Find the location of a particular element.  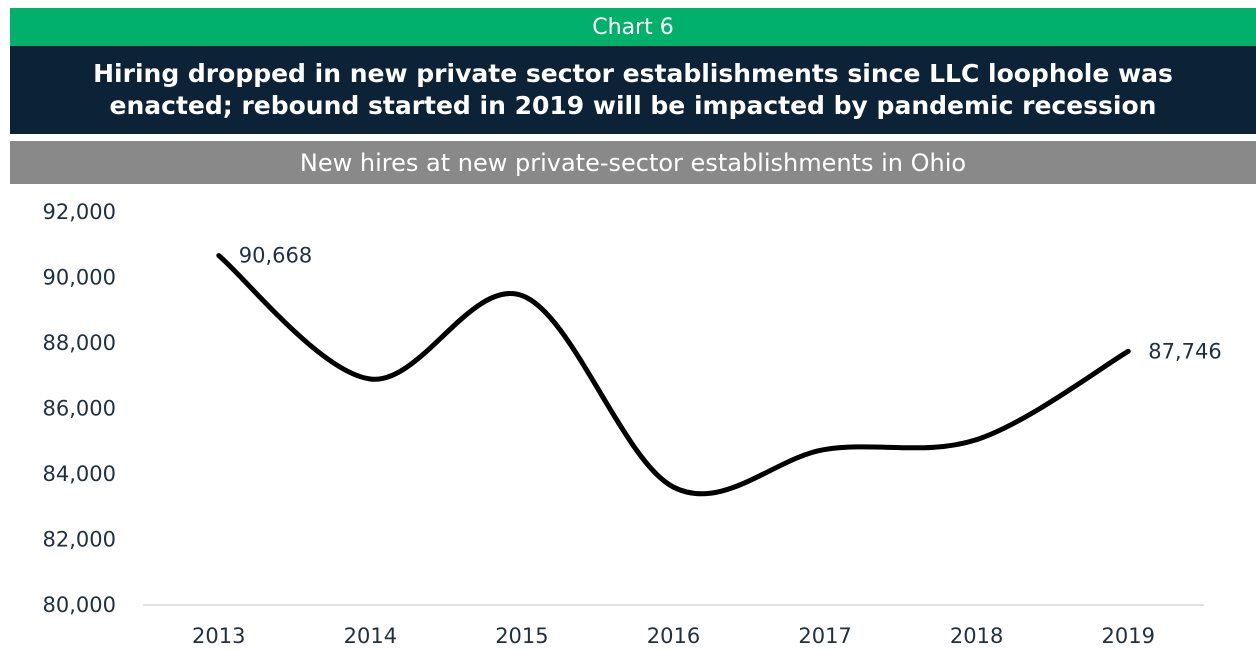

x-axis-ticks: 2013 2014 2015 2016 2017 2018 2019 is located at coordinates (673, 636).